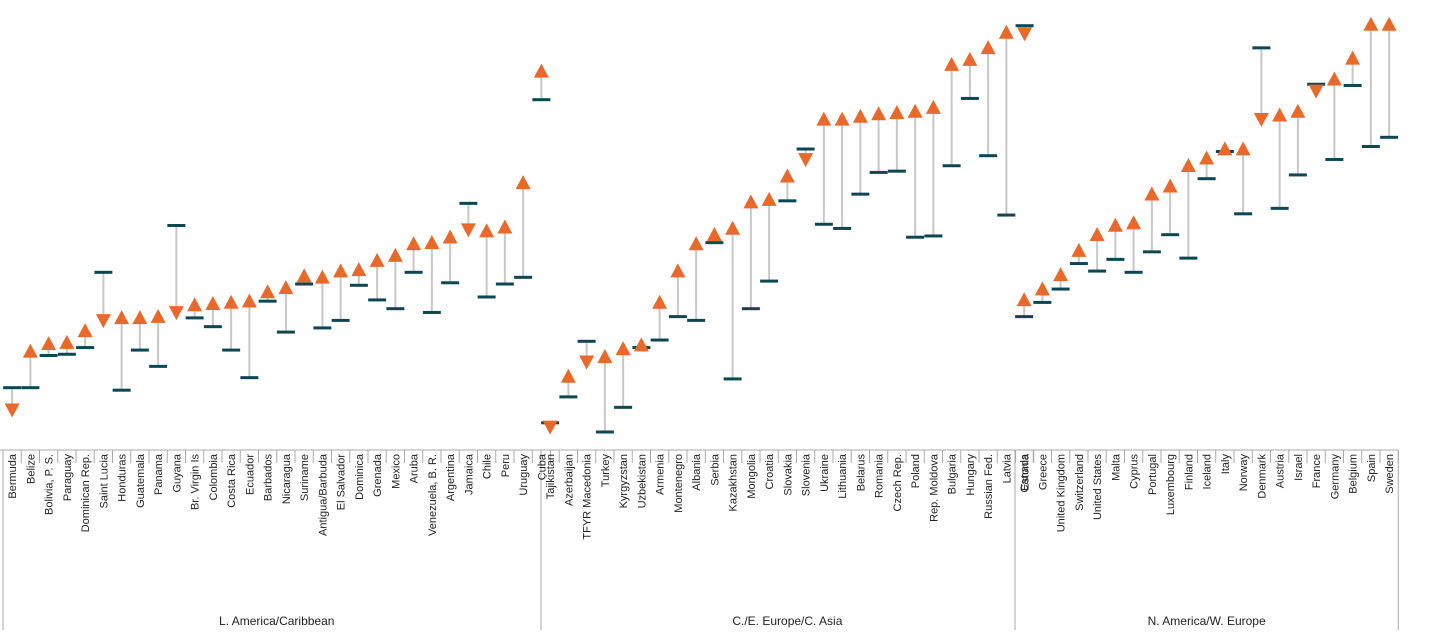 The height and width of the screenshot is (633, 1451). Describe the element at coordinates (287, 478) in the screenshot. I see `x-tick-label: Nicaragua` at that location.